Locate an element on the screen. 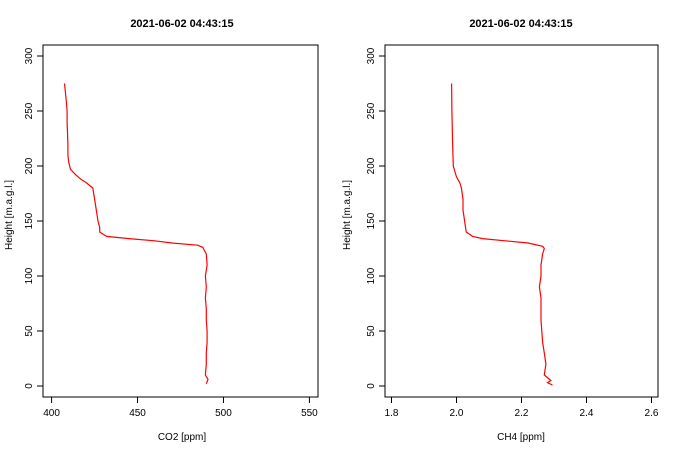 This screenshot has height=454, width=680. ch4-ylabel: Height [m.a.g.l.] is located at coordinates (347, 215).